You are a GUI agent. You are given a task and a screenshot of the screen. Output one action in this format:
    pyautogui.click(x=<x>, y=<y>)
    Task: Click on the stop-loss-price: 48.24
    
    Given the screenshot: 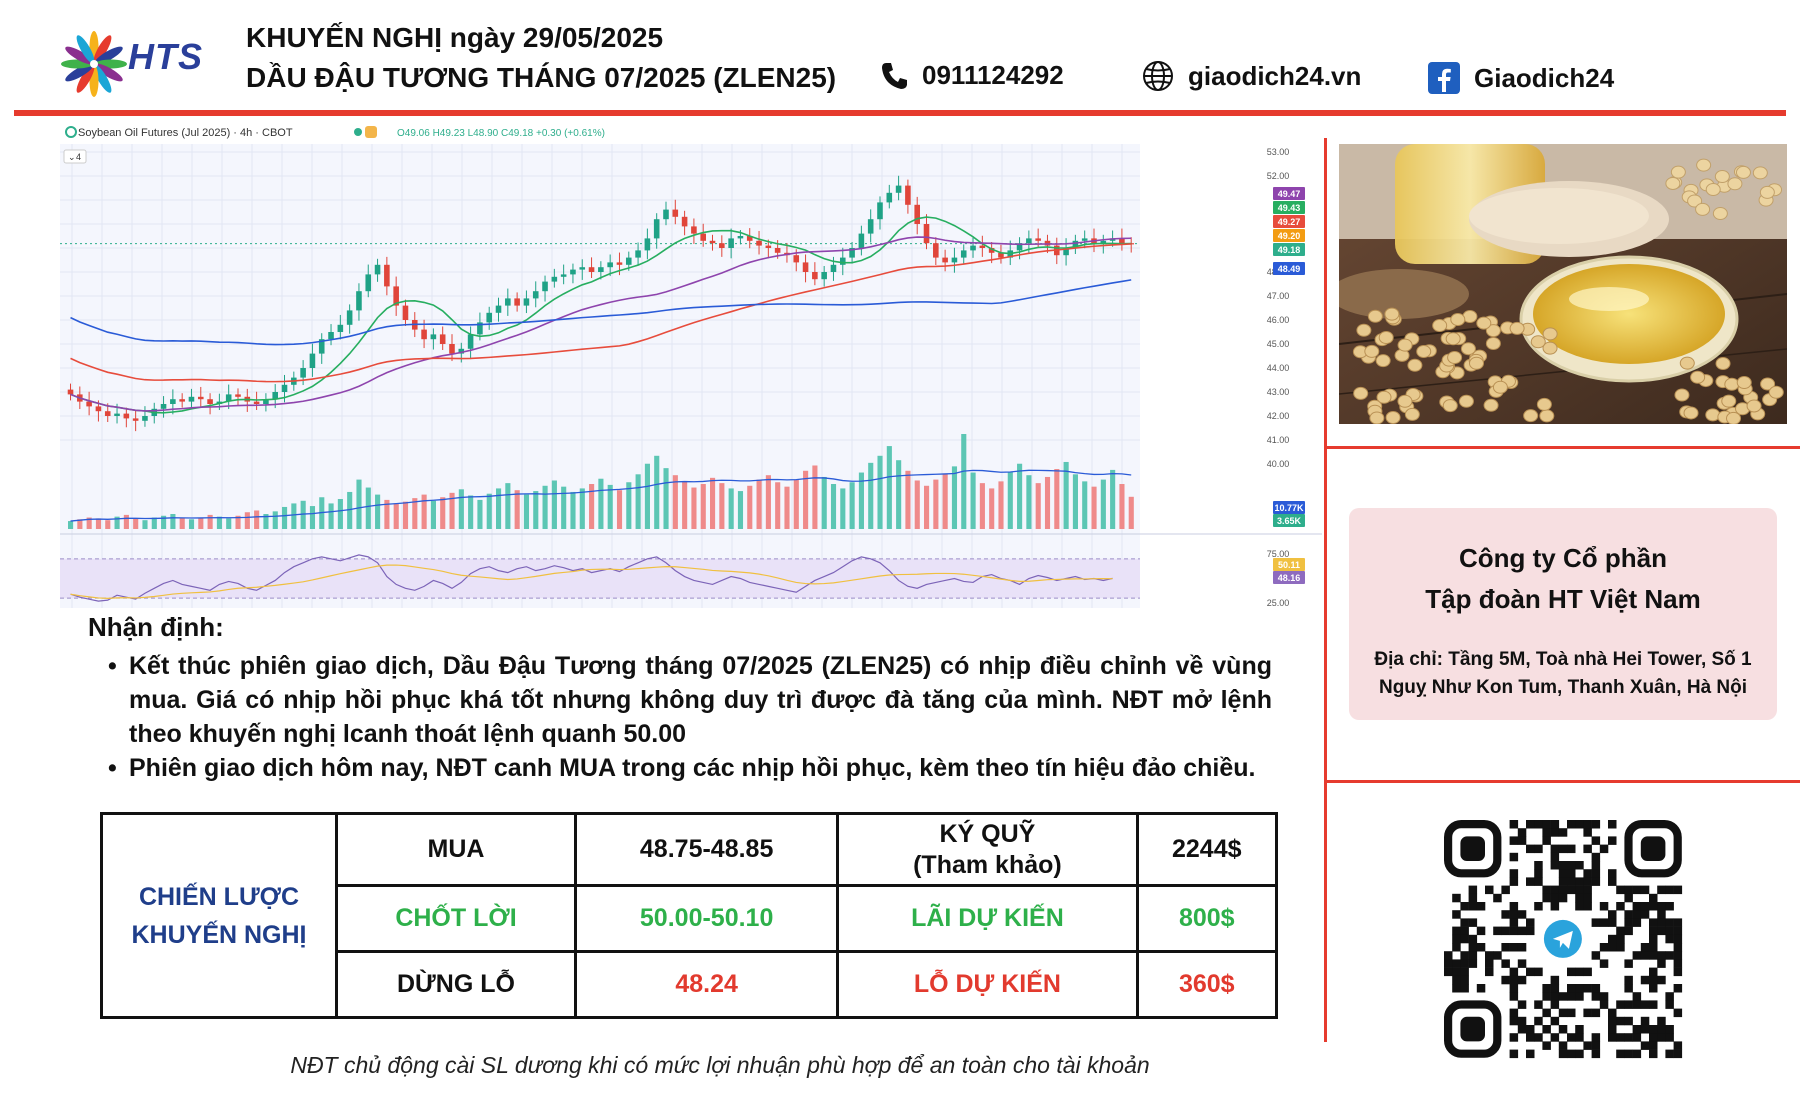 What is the action you would take?
    pyautogui.click(x=706, y=984)
    